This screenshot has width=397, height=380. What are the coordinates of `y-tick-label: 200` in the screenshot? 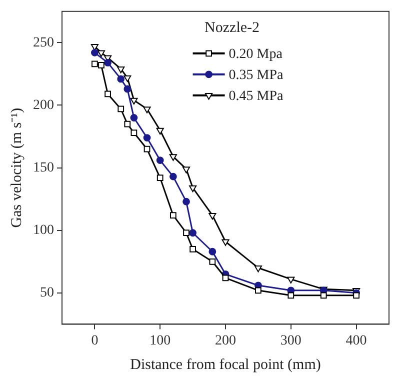 It's located at (43, 105).